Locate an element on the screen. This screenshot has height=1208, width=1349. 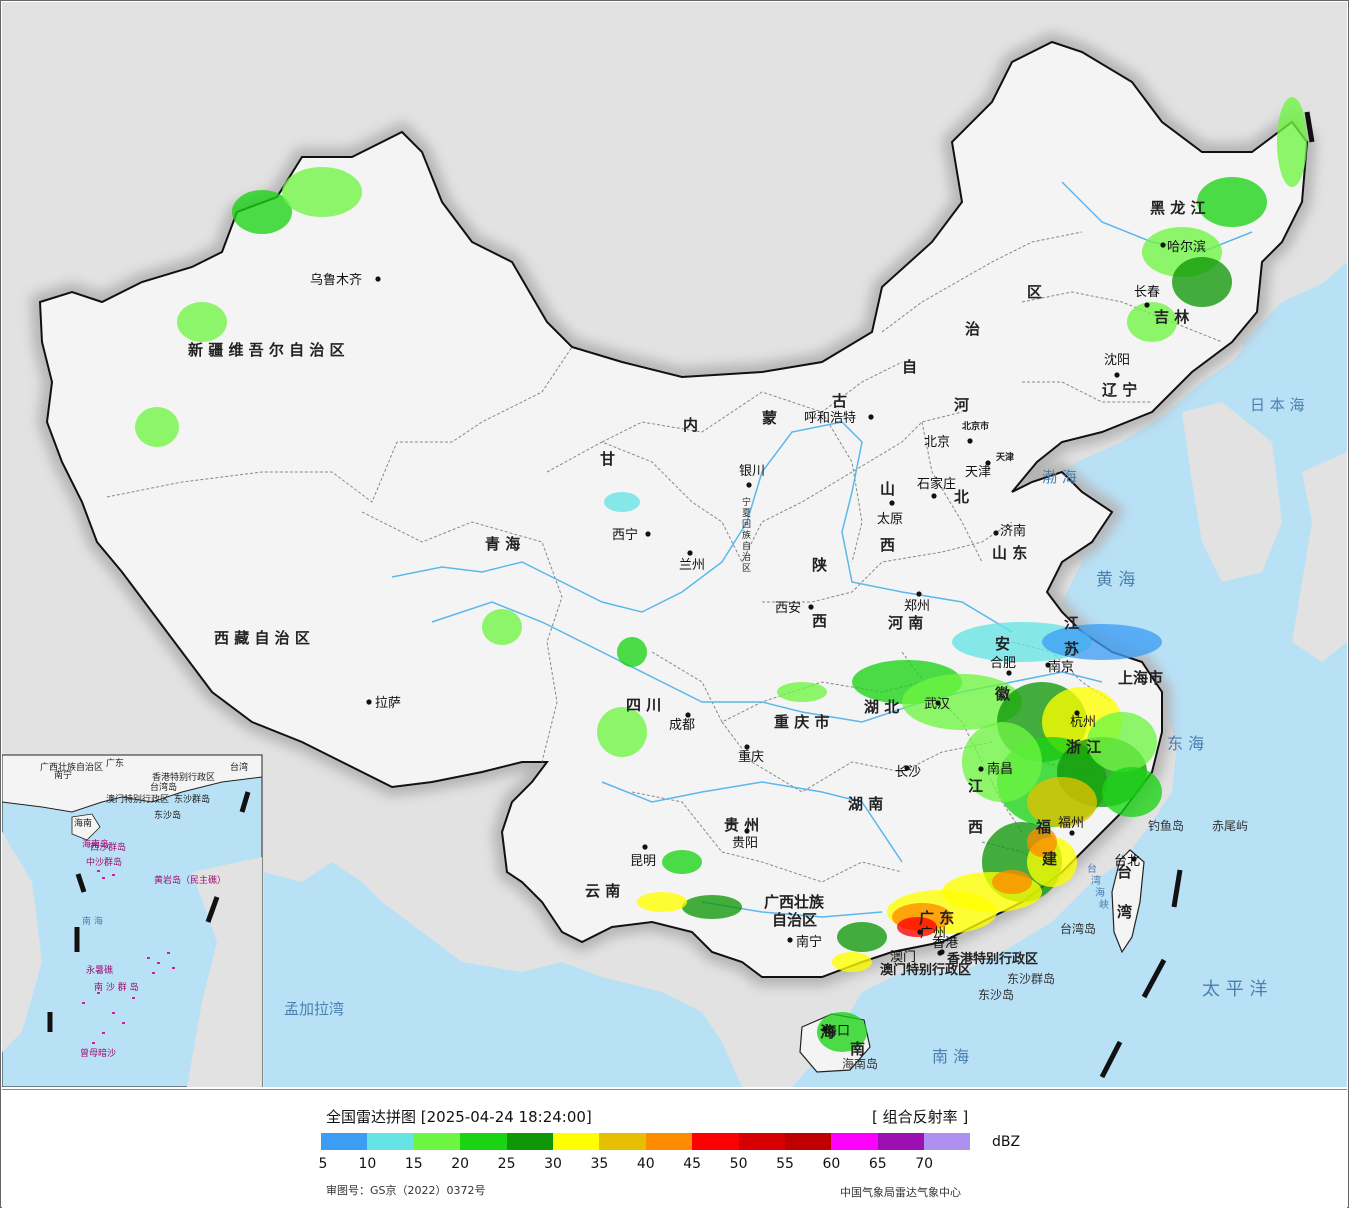
city-label: 兰州 is located at coordinates (692, 565).